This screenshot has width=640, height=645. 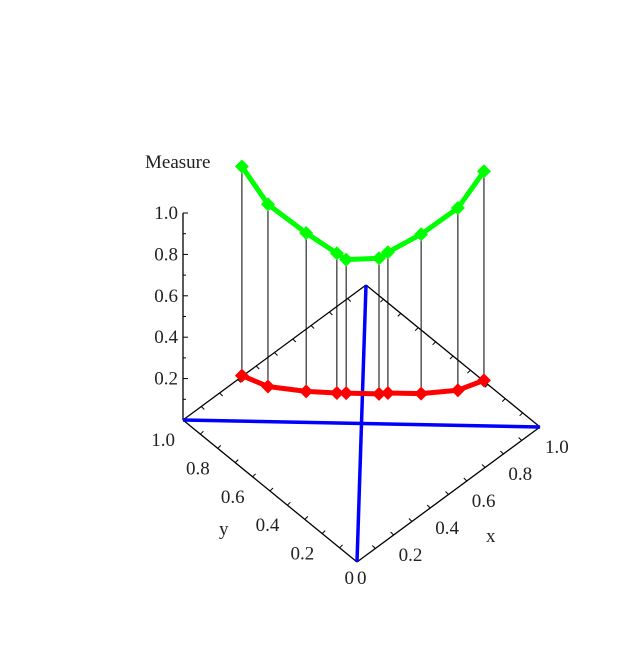 What do you see at coordinates (224, 529) in the screenshot?
I see `y-axis-label: y` at bounding box center [224, 529].